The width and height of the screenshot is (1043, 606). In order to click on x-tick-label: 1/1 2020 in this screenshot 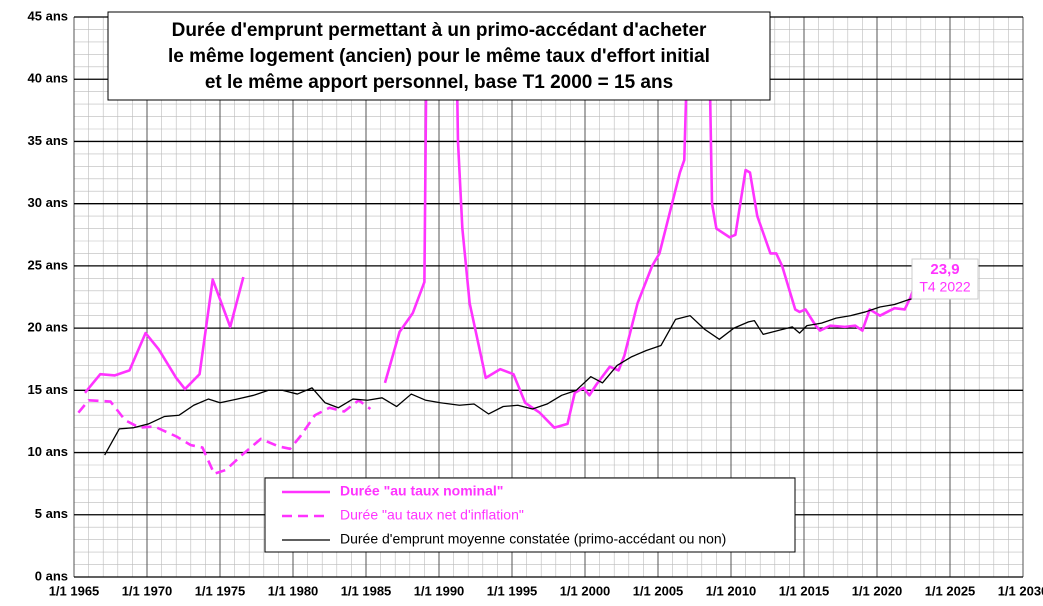, I will do `click(877, 590)`.